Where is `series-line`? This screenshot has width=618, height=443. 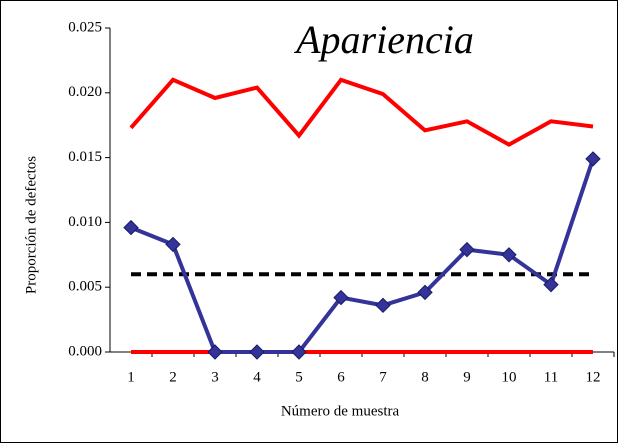
series-line is located at coordinates (361, 112).